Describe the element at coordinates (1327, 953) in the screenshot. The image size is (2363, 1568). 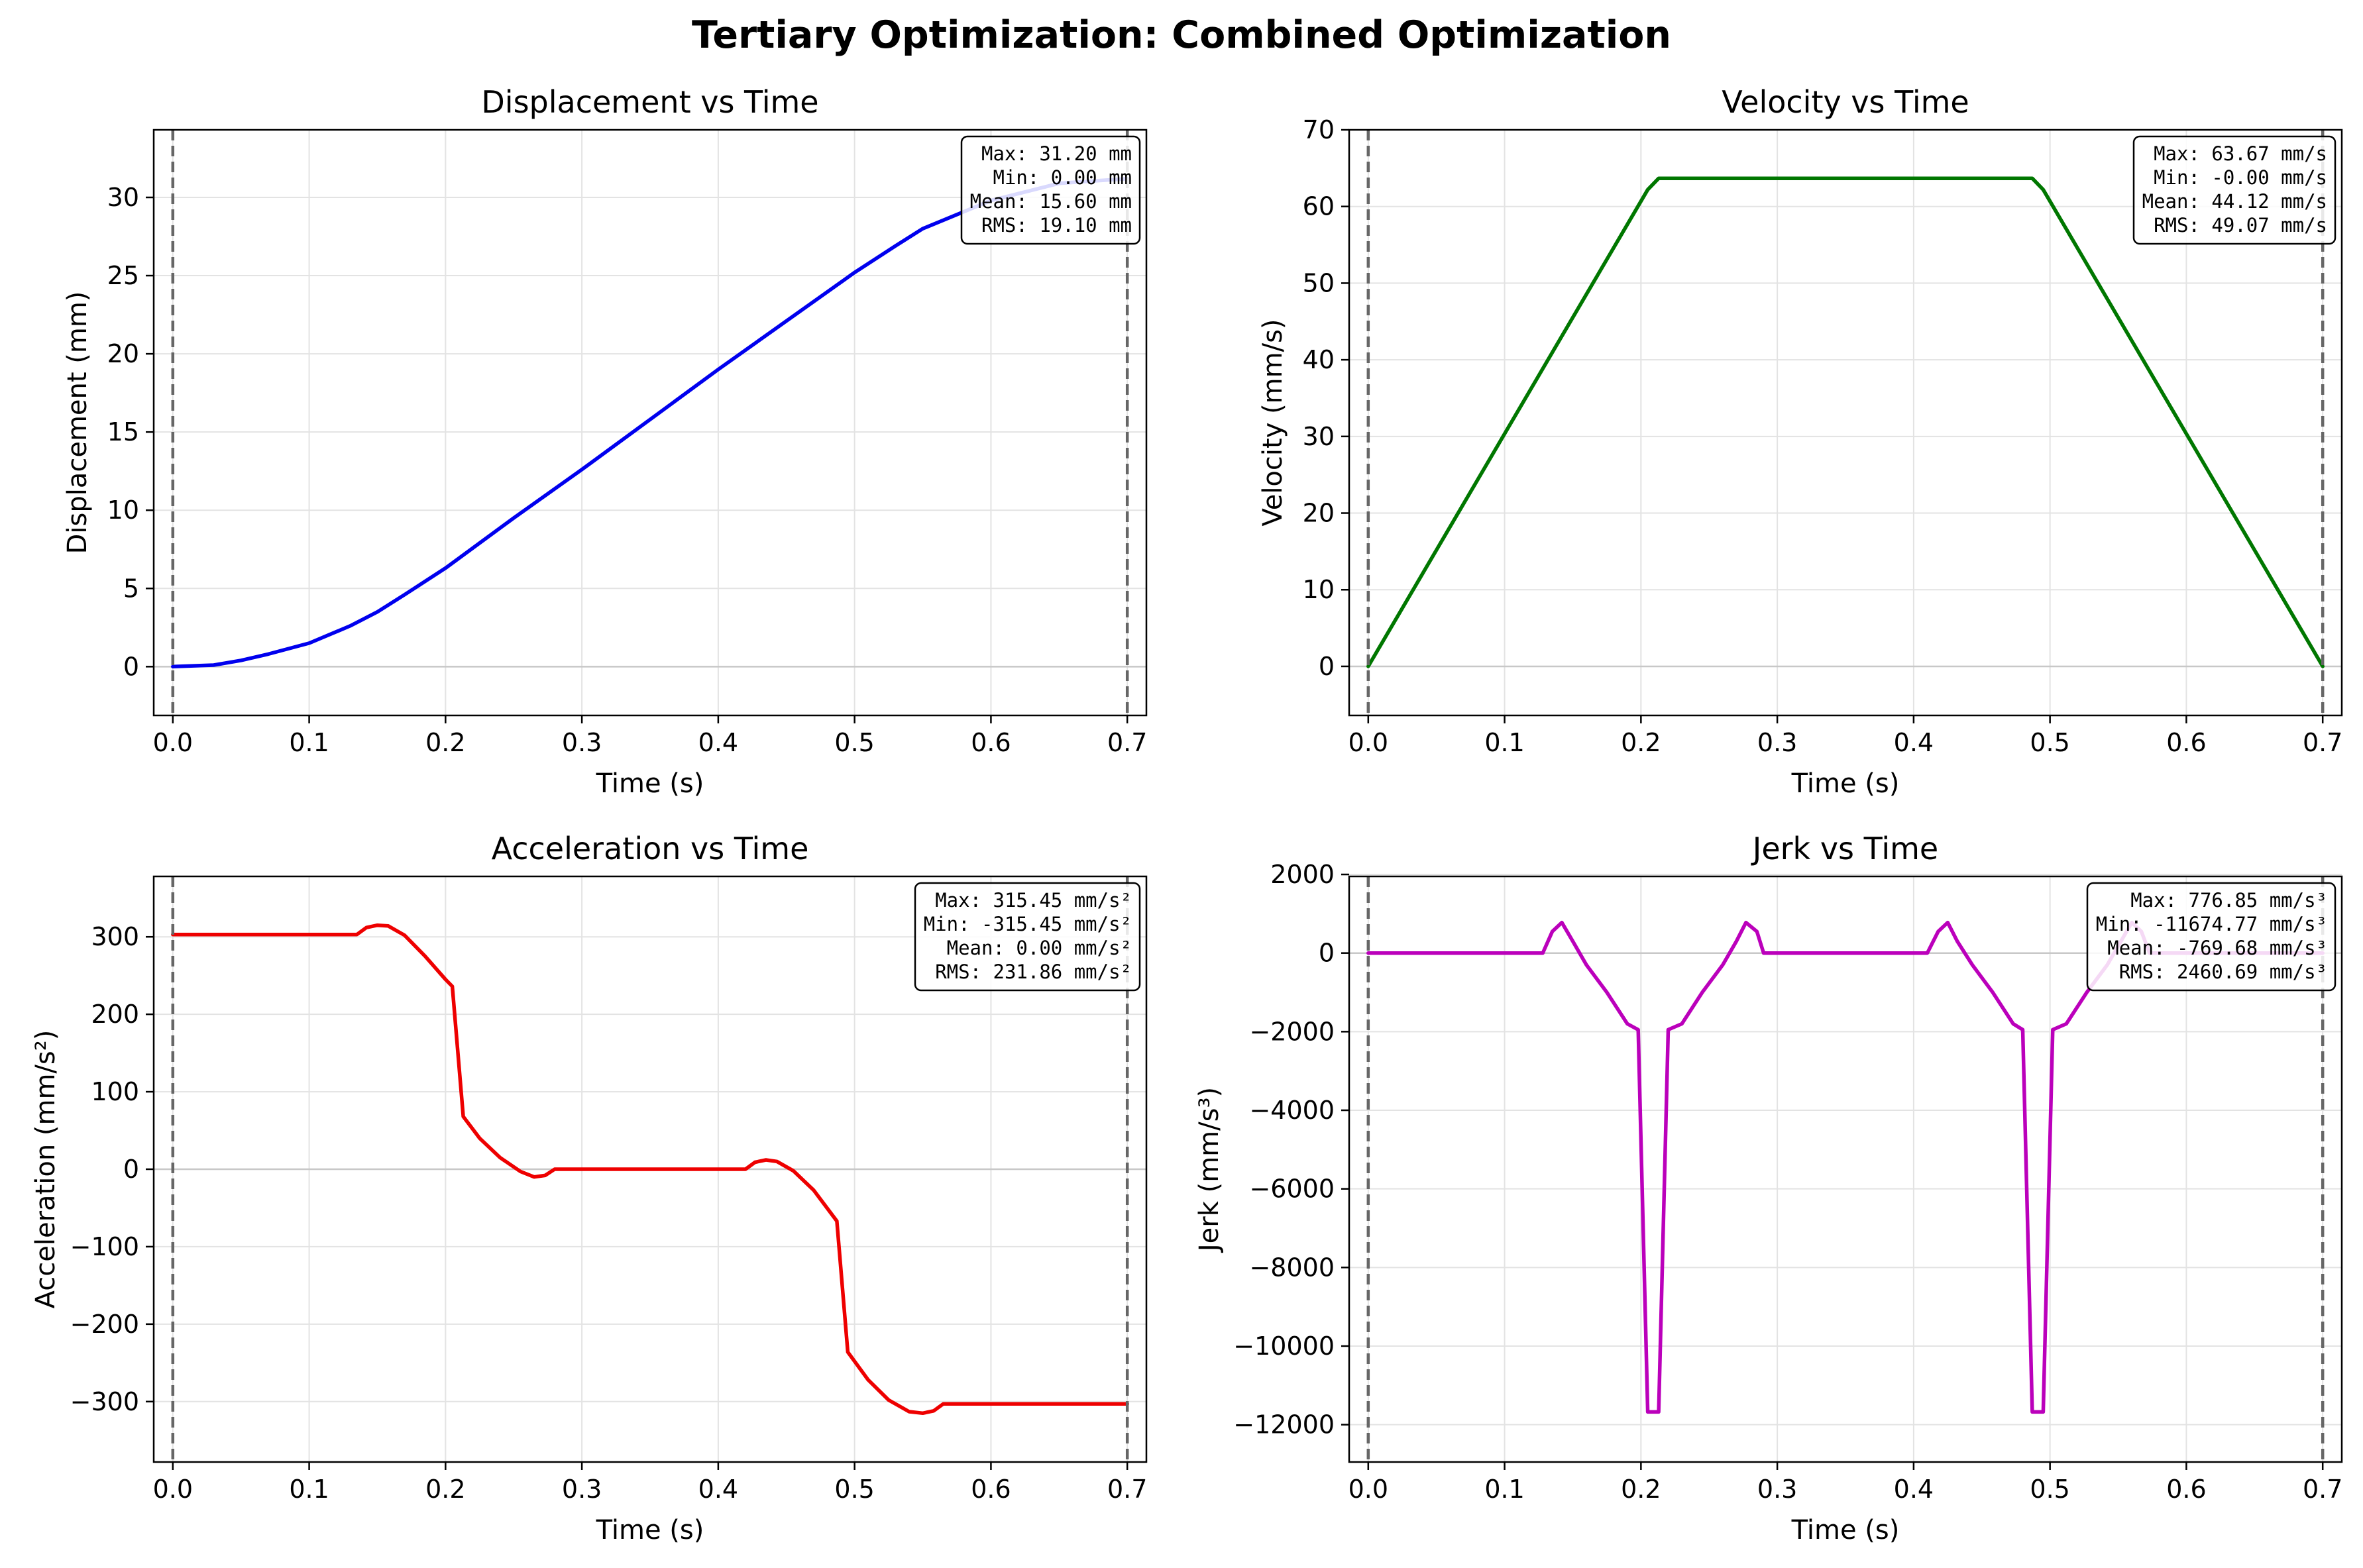
I see `jerk-ytick-label: 0` at that location.